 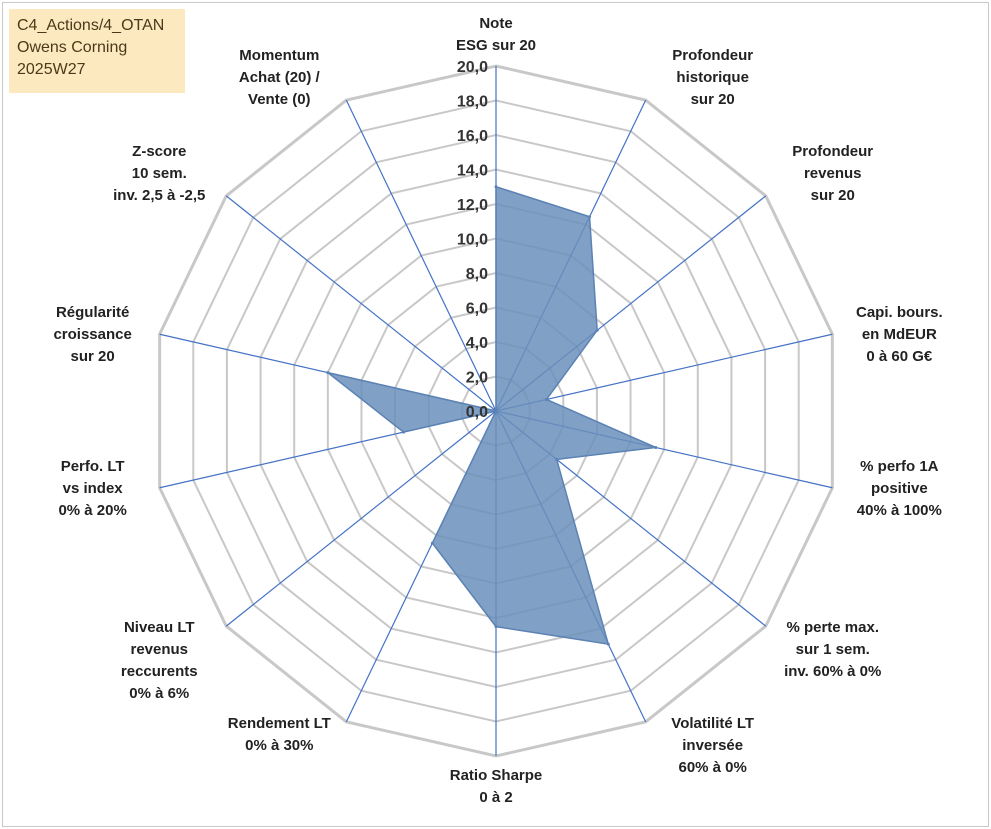 What do you see at coordinates (279, 745) in the screenshot?
I see `axis-label-line: 0% à 30%` at bounding box center [279, 745].